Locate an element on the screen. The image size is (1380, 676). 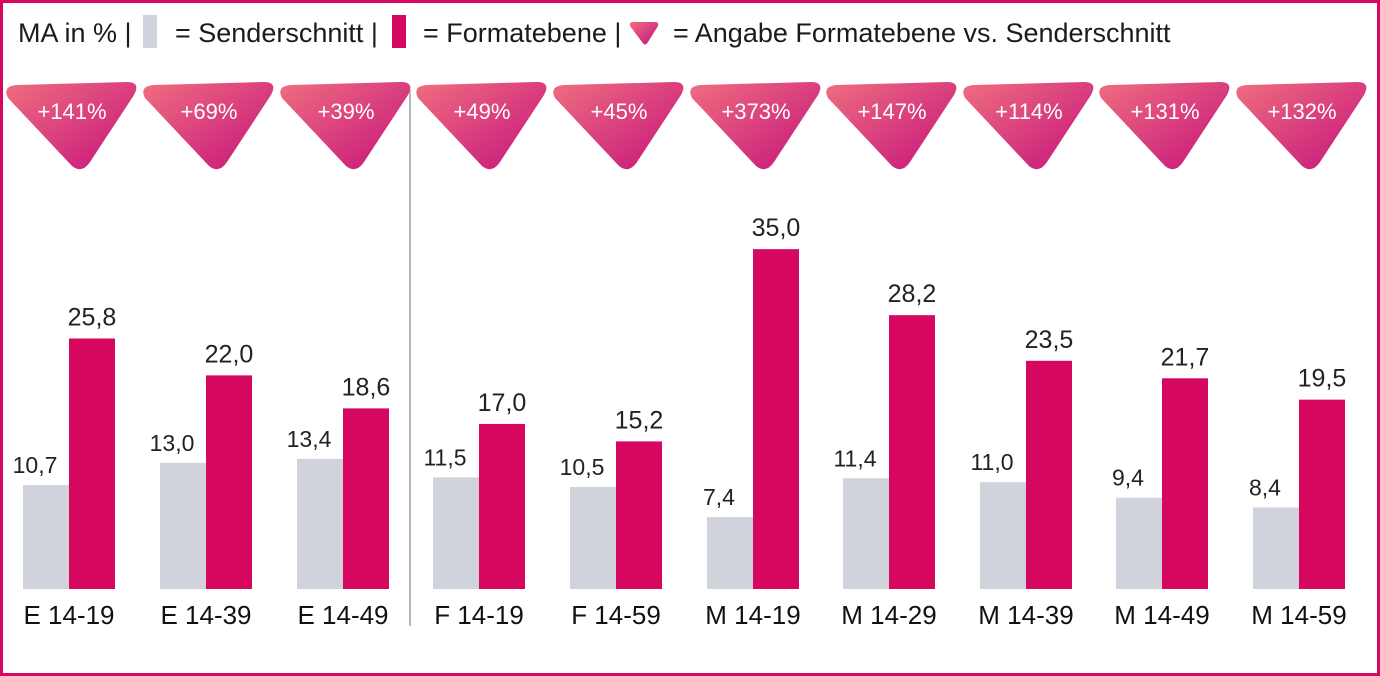
value-label-senderschnitt: 11,4 is located at coordinates (854, 458).